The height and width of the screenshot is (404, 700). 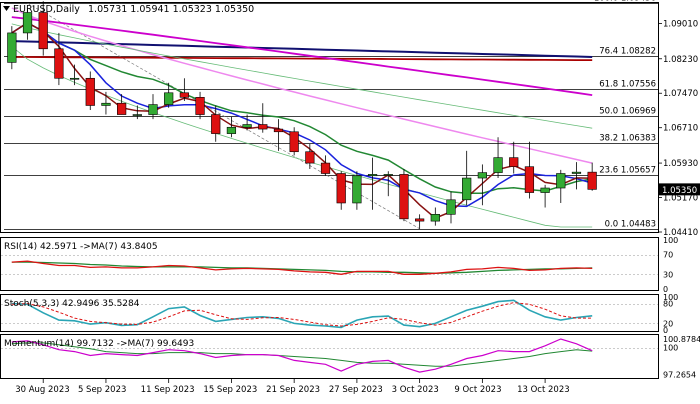 I want to click on price-axis-label: 1.05930, so click(x=680, y=164).